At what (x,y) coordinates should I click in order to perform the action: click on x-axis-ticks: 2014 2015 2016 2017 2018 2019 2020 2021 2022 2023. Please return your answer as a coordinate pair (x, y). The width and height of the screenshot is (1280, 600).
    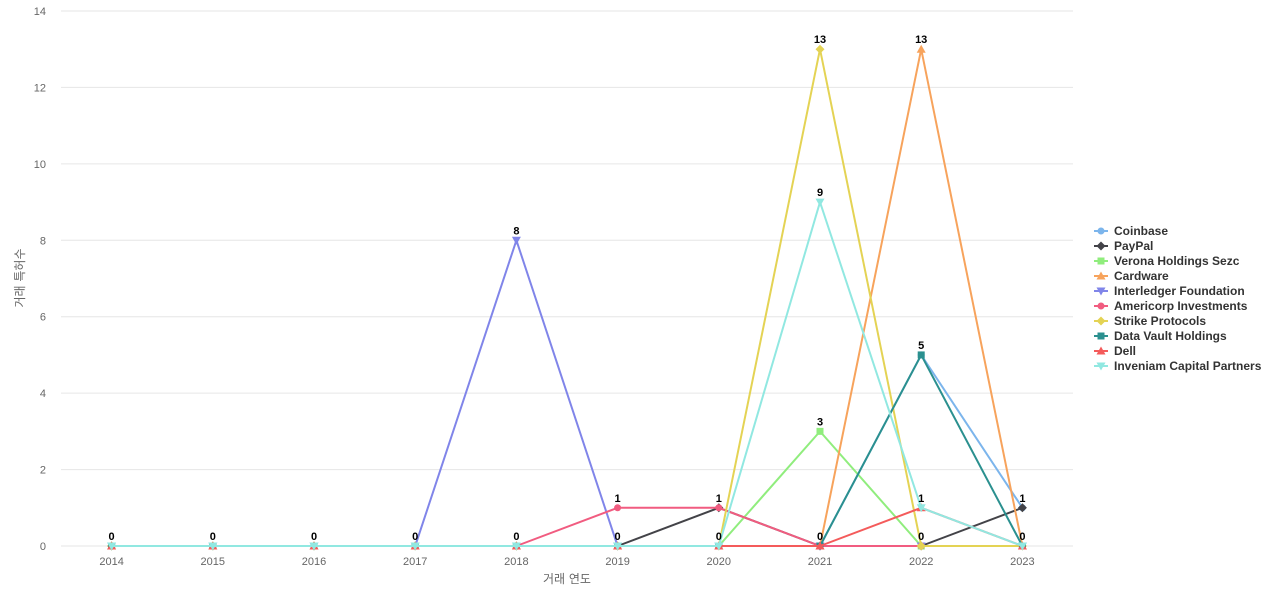
    Looking at the image, I should click on (566, 562).